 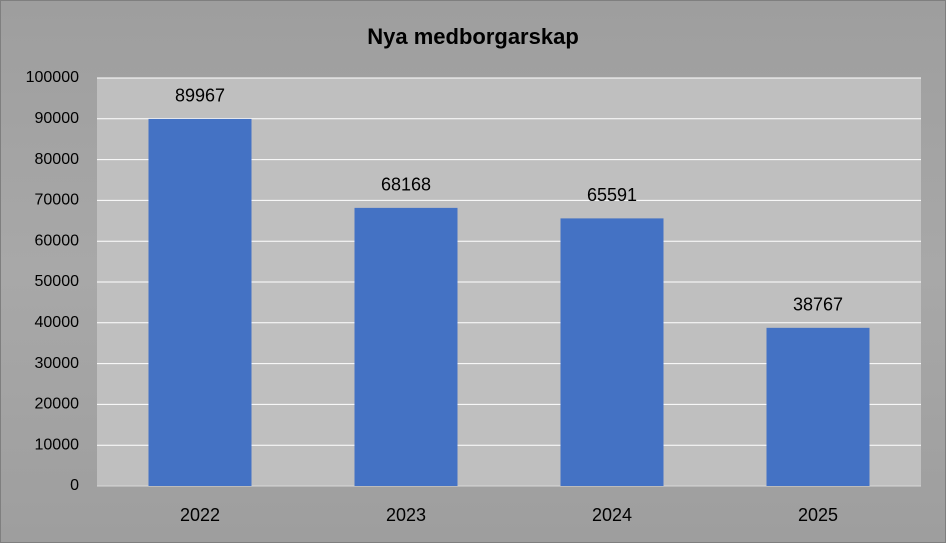 What do you see at coordinates (473, 36) in the screenshot?
I see `chart-title: Nya medborgarskap` at bounding box center [473, 36].